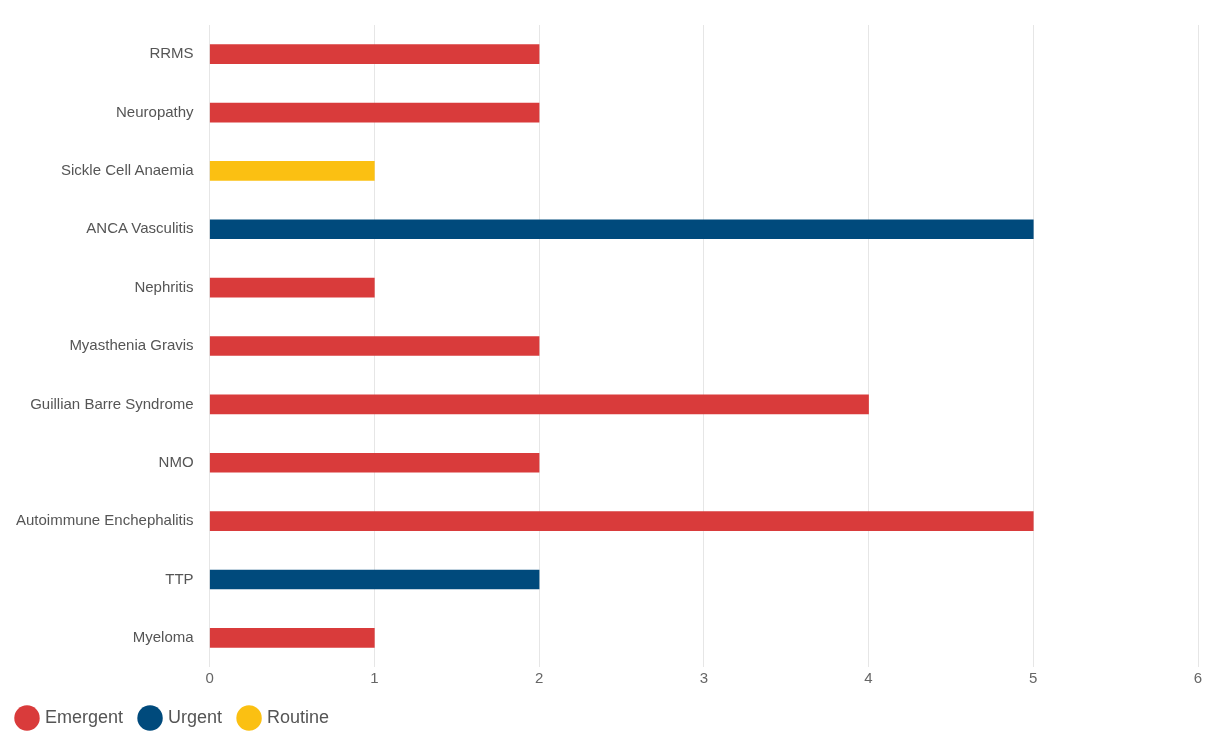 This screenshot has width=1210, height=747. Describe the element at coordinates (539, 678) in the screenshot. I see `x-tick-label: 2` at that location.